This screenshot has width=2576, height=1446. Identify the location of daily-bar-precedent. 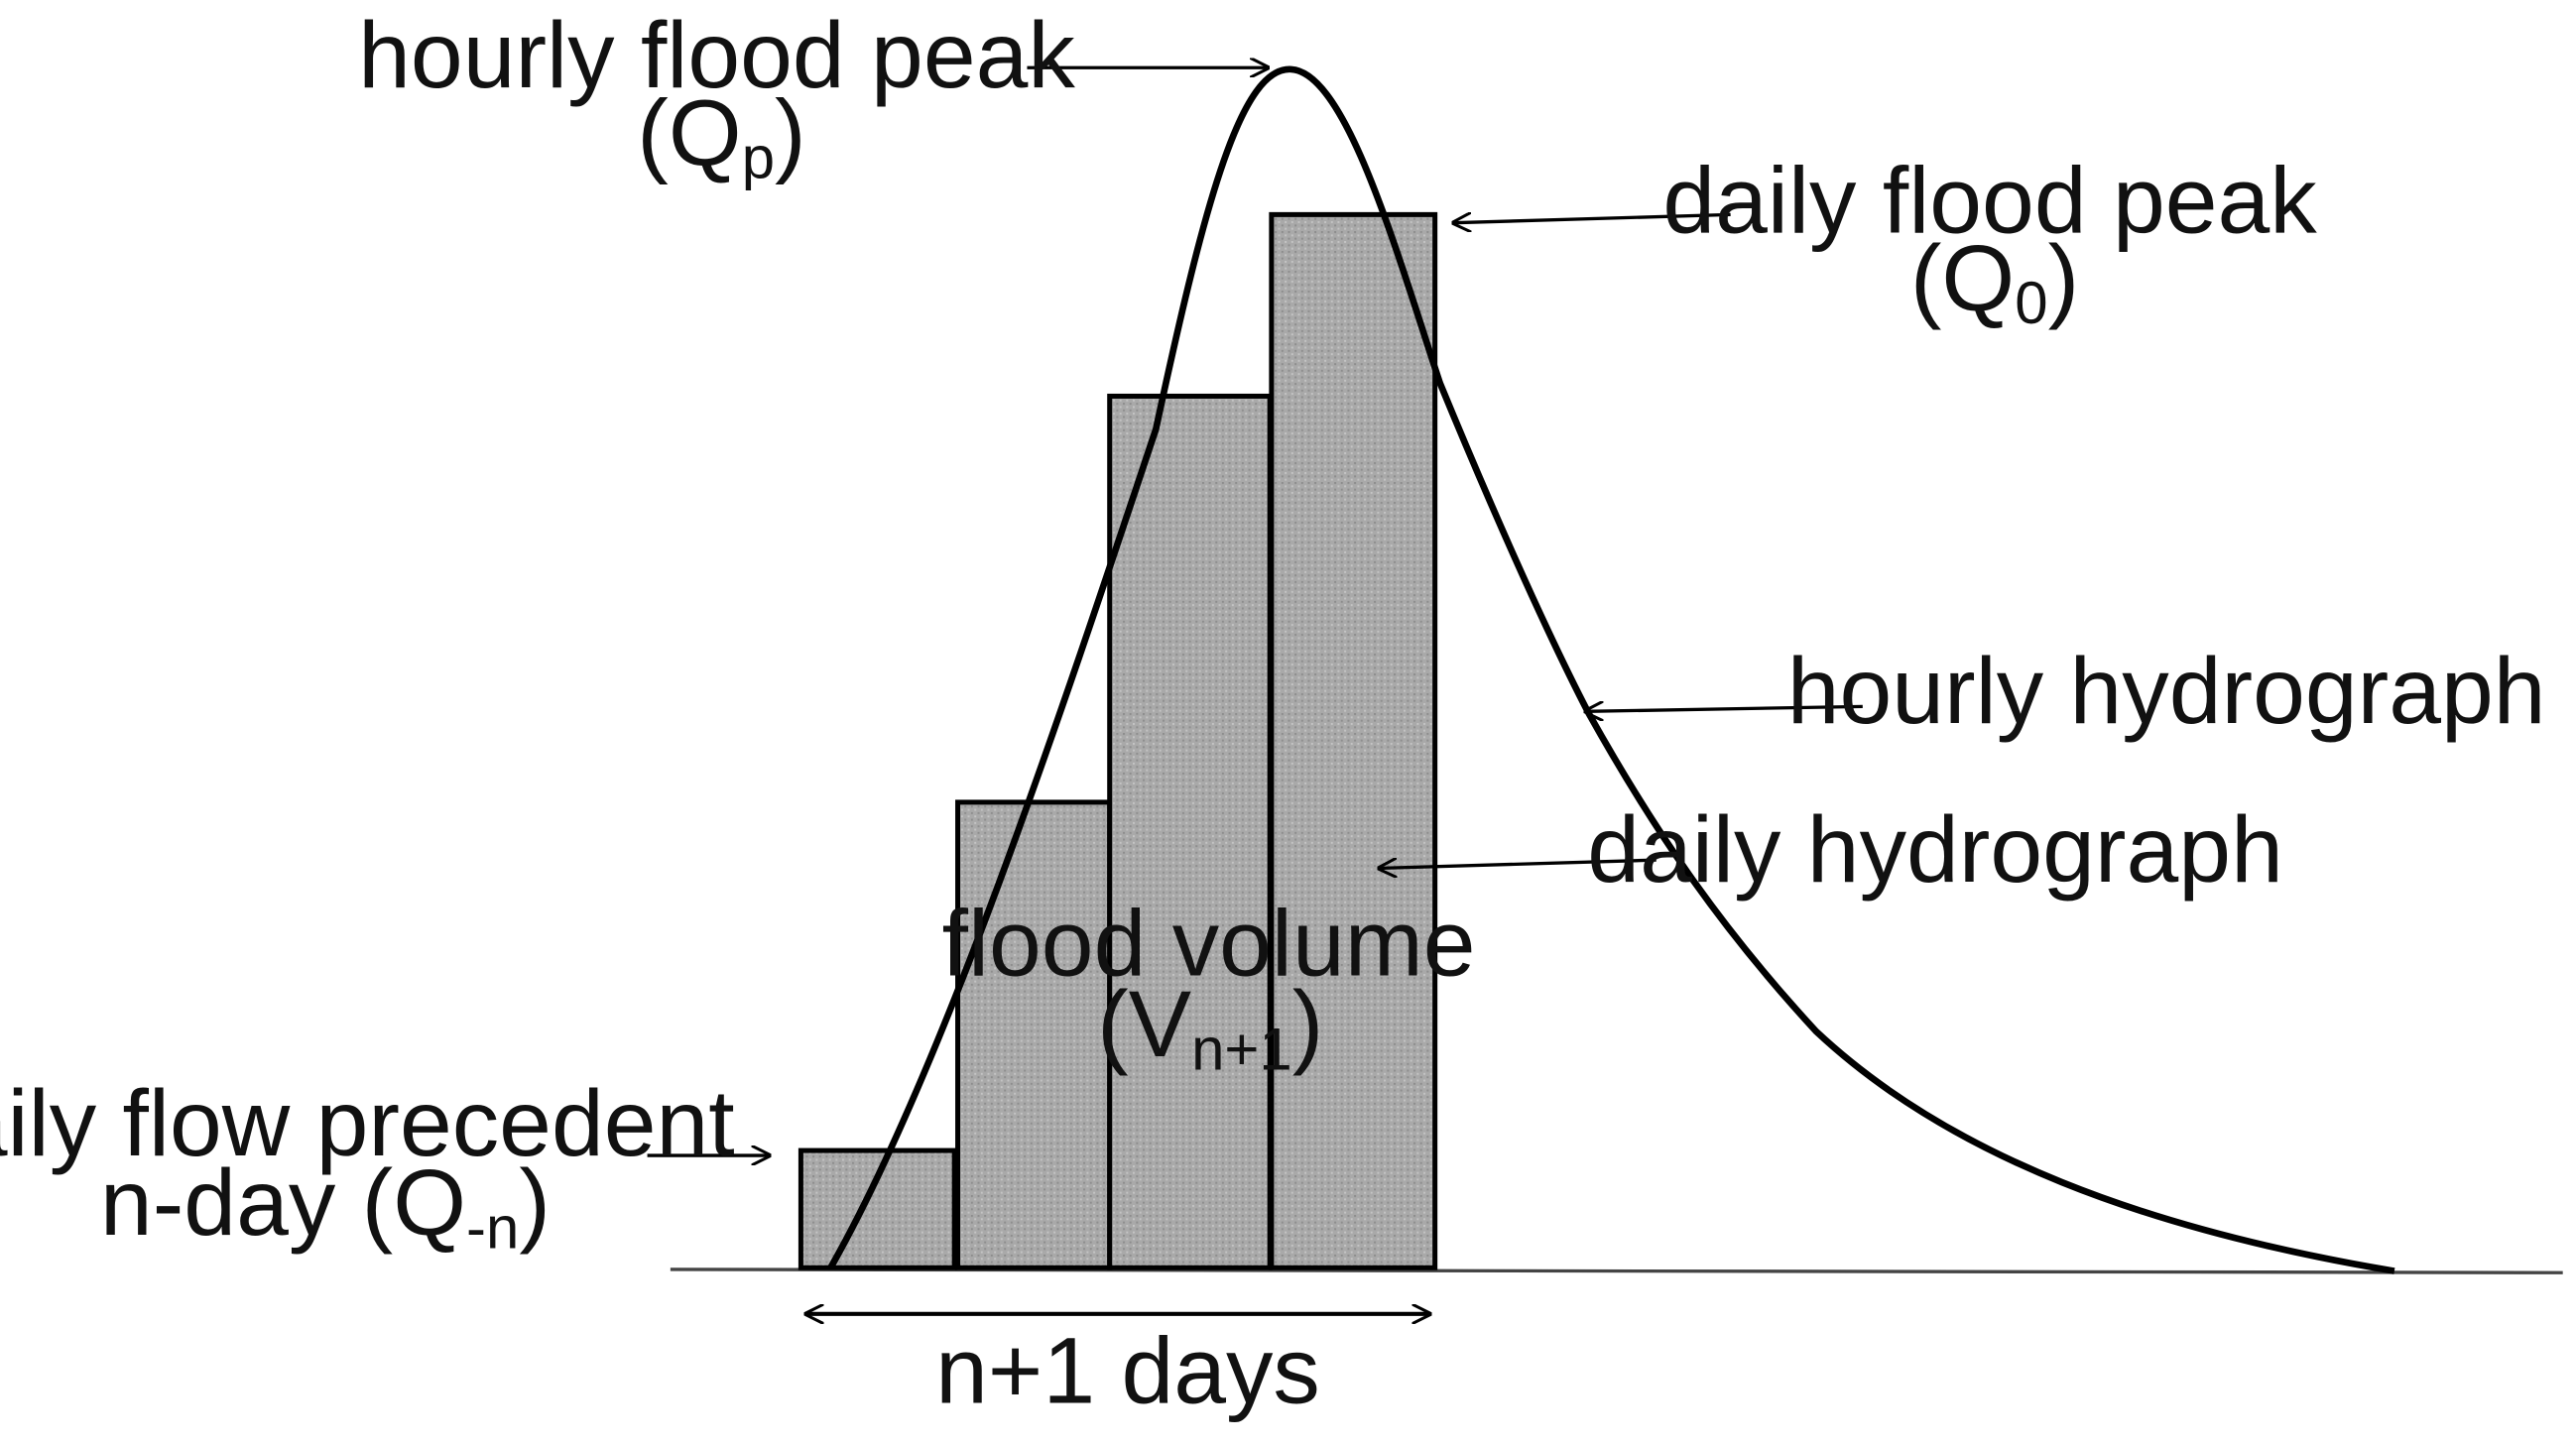
(877, 1208).